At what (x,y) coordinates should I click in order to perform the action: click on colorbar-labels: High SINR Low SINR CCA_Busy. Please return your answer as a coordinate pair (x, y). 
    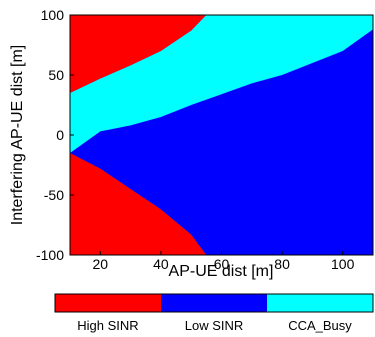
    Looking at the image, I should click on (214, 325).